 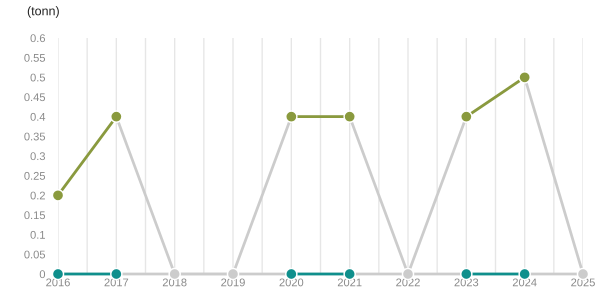 I want to click on y-tick-label: 0.5, so click(x=38, y=78).